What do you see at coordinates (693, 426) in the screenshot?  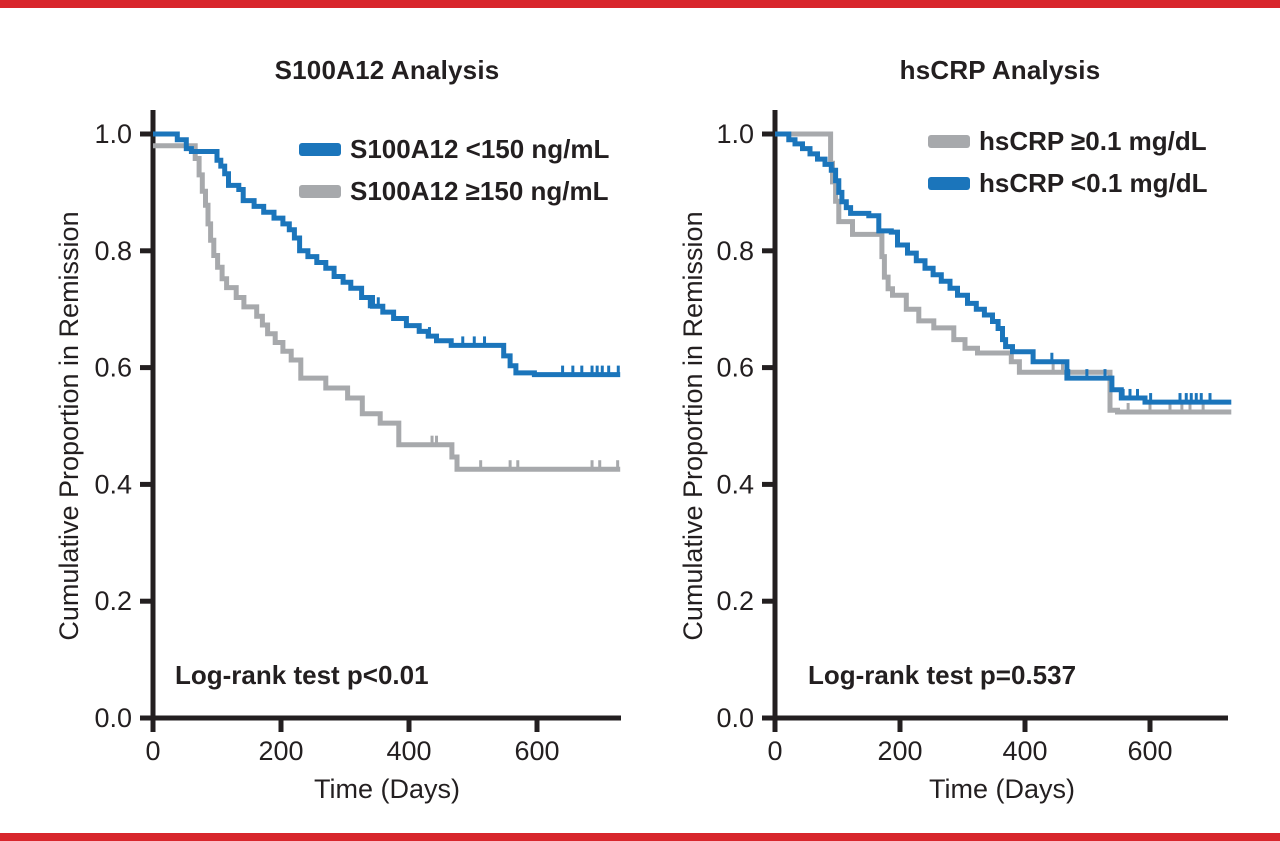 I see `y-axis-label-right: Cumulative Proportion in Remission` at bounding box center [693, 426].